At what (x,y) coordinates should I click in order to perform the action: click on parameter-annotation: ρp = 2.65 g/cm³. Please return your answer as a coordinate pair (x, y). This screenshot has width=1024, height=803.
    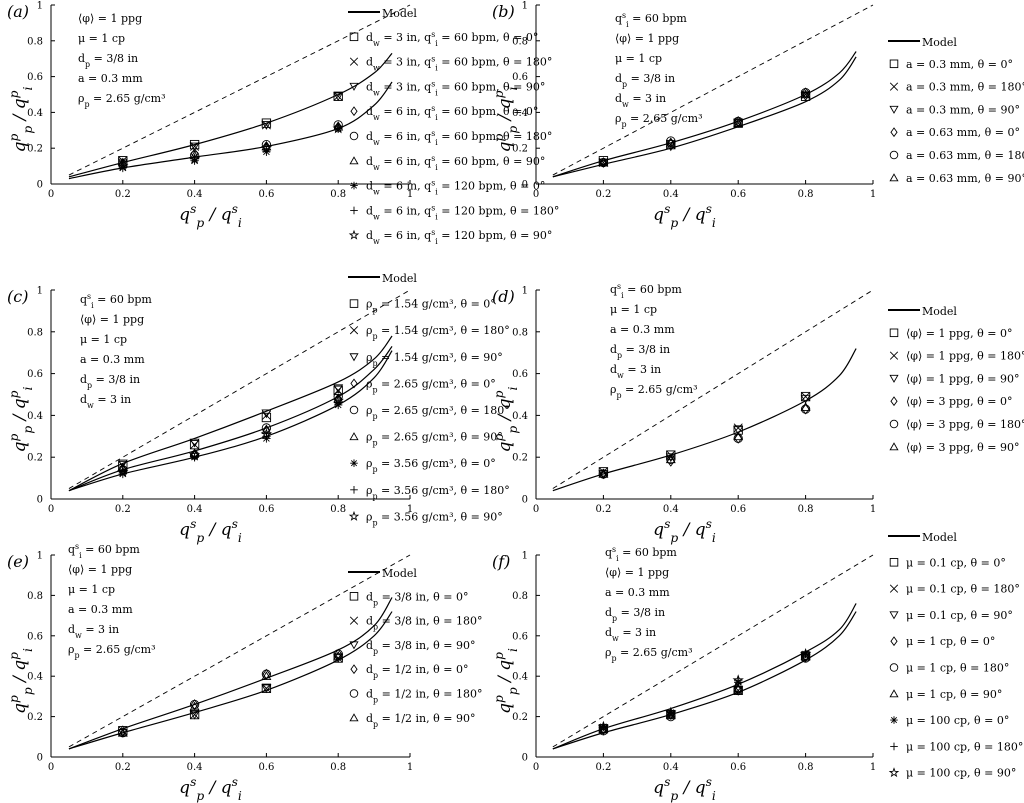
    Looking at the image, I should click on (111, 651).